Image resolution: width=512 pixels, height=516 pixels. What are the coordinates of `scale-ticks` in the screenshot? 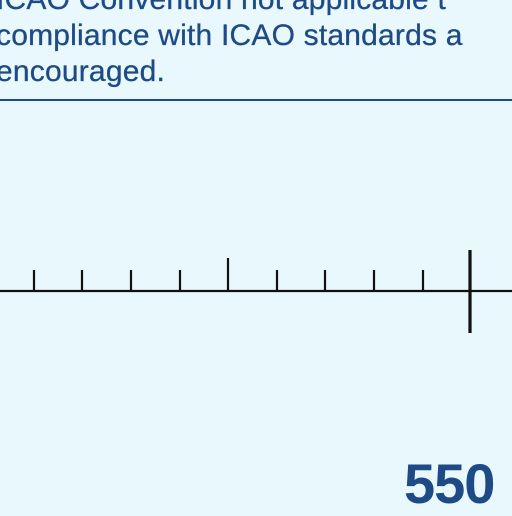 It's located at (228, 274).